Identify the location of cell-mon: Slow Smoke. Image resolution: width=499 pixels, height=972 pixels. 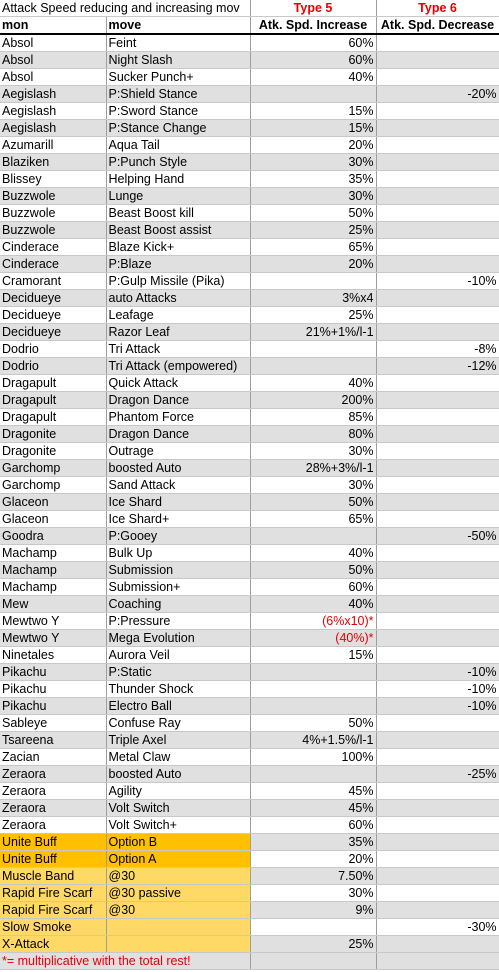
(53, 927).